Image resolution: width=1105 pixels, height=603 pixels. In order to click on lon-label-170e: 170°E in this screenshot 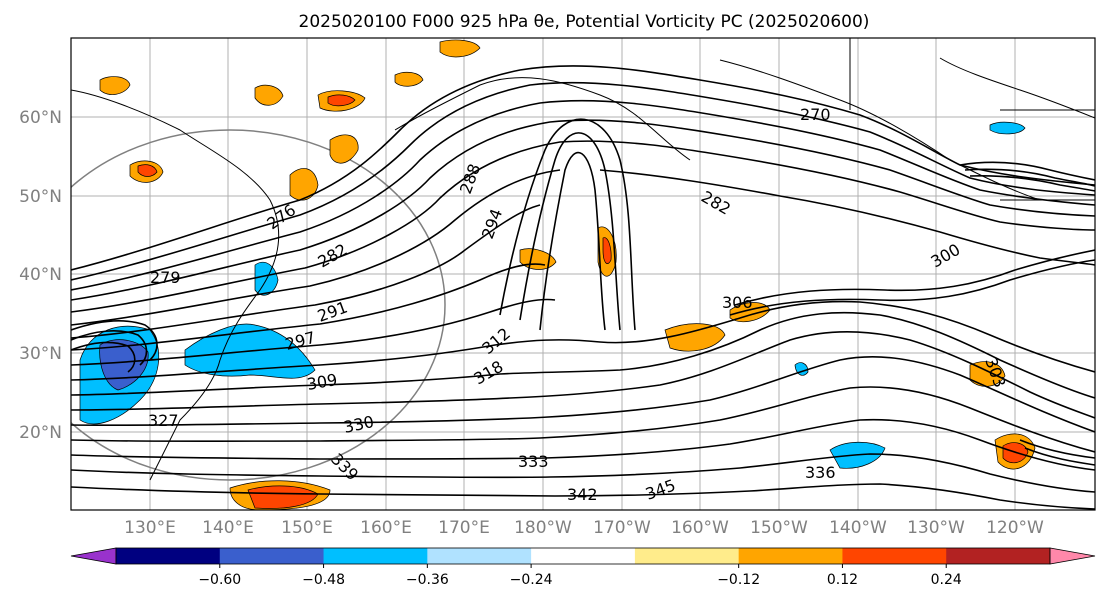, I will do `click(464, 528)`.